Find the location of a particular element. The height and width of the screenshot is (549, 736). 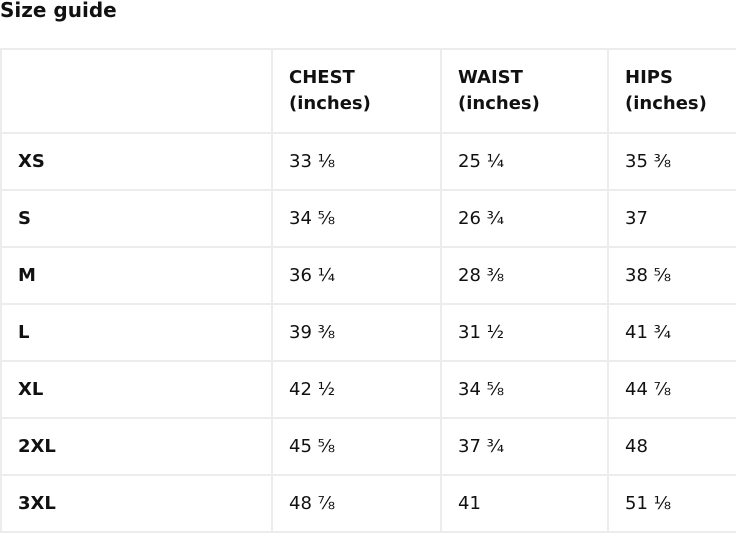

table-row: 2XL 45 ⅝ 37 ¾ 48 is located at coordinates (368, 446).